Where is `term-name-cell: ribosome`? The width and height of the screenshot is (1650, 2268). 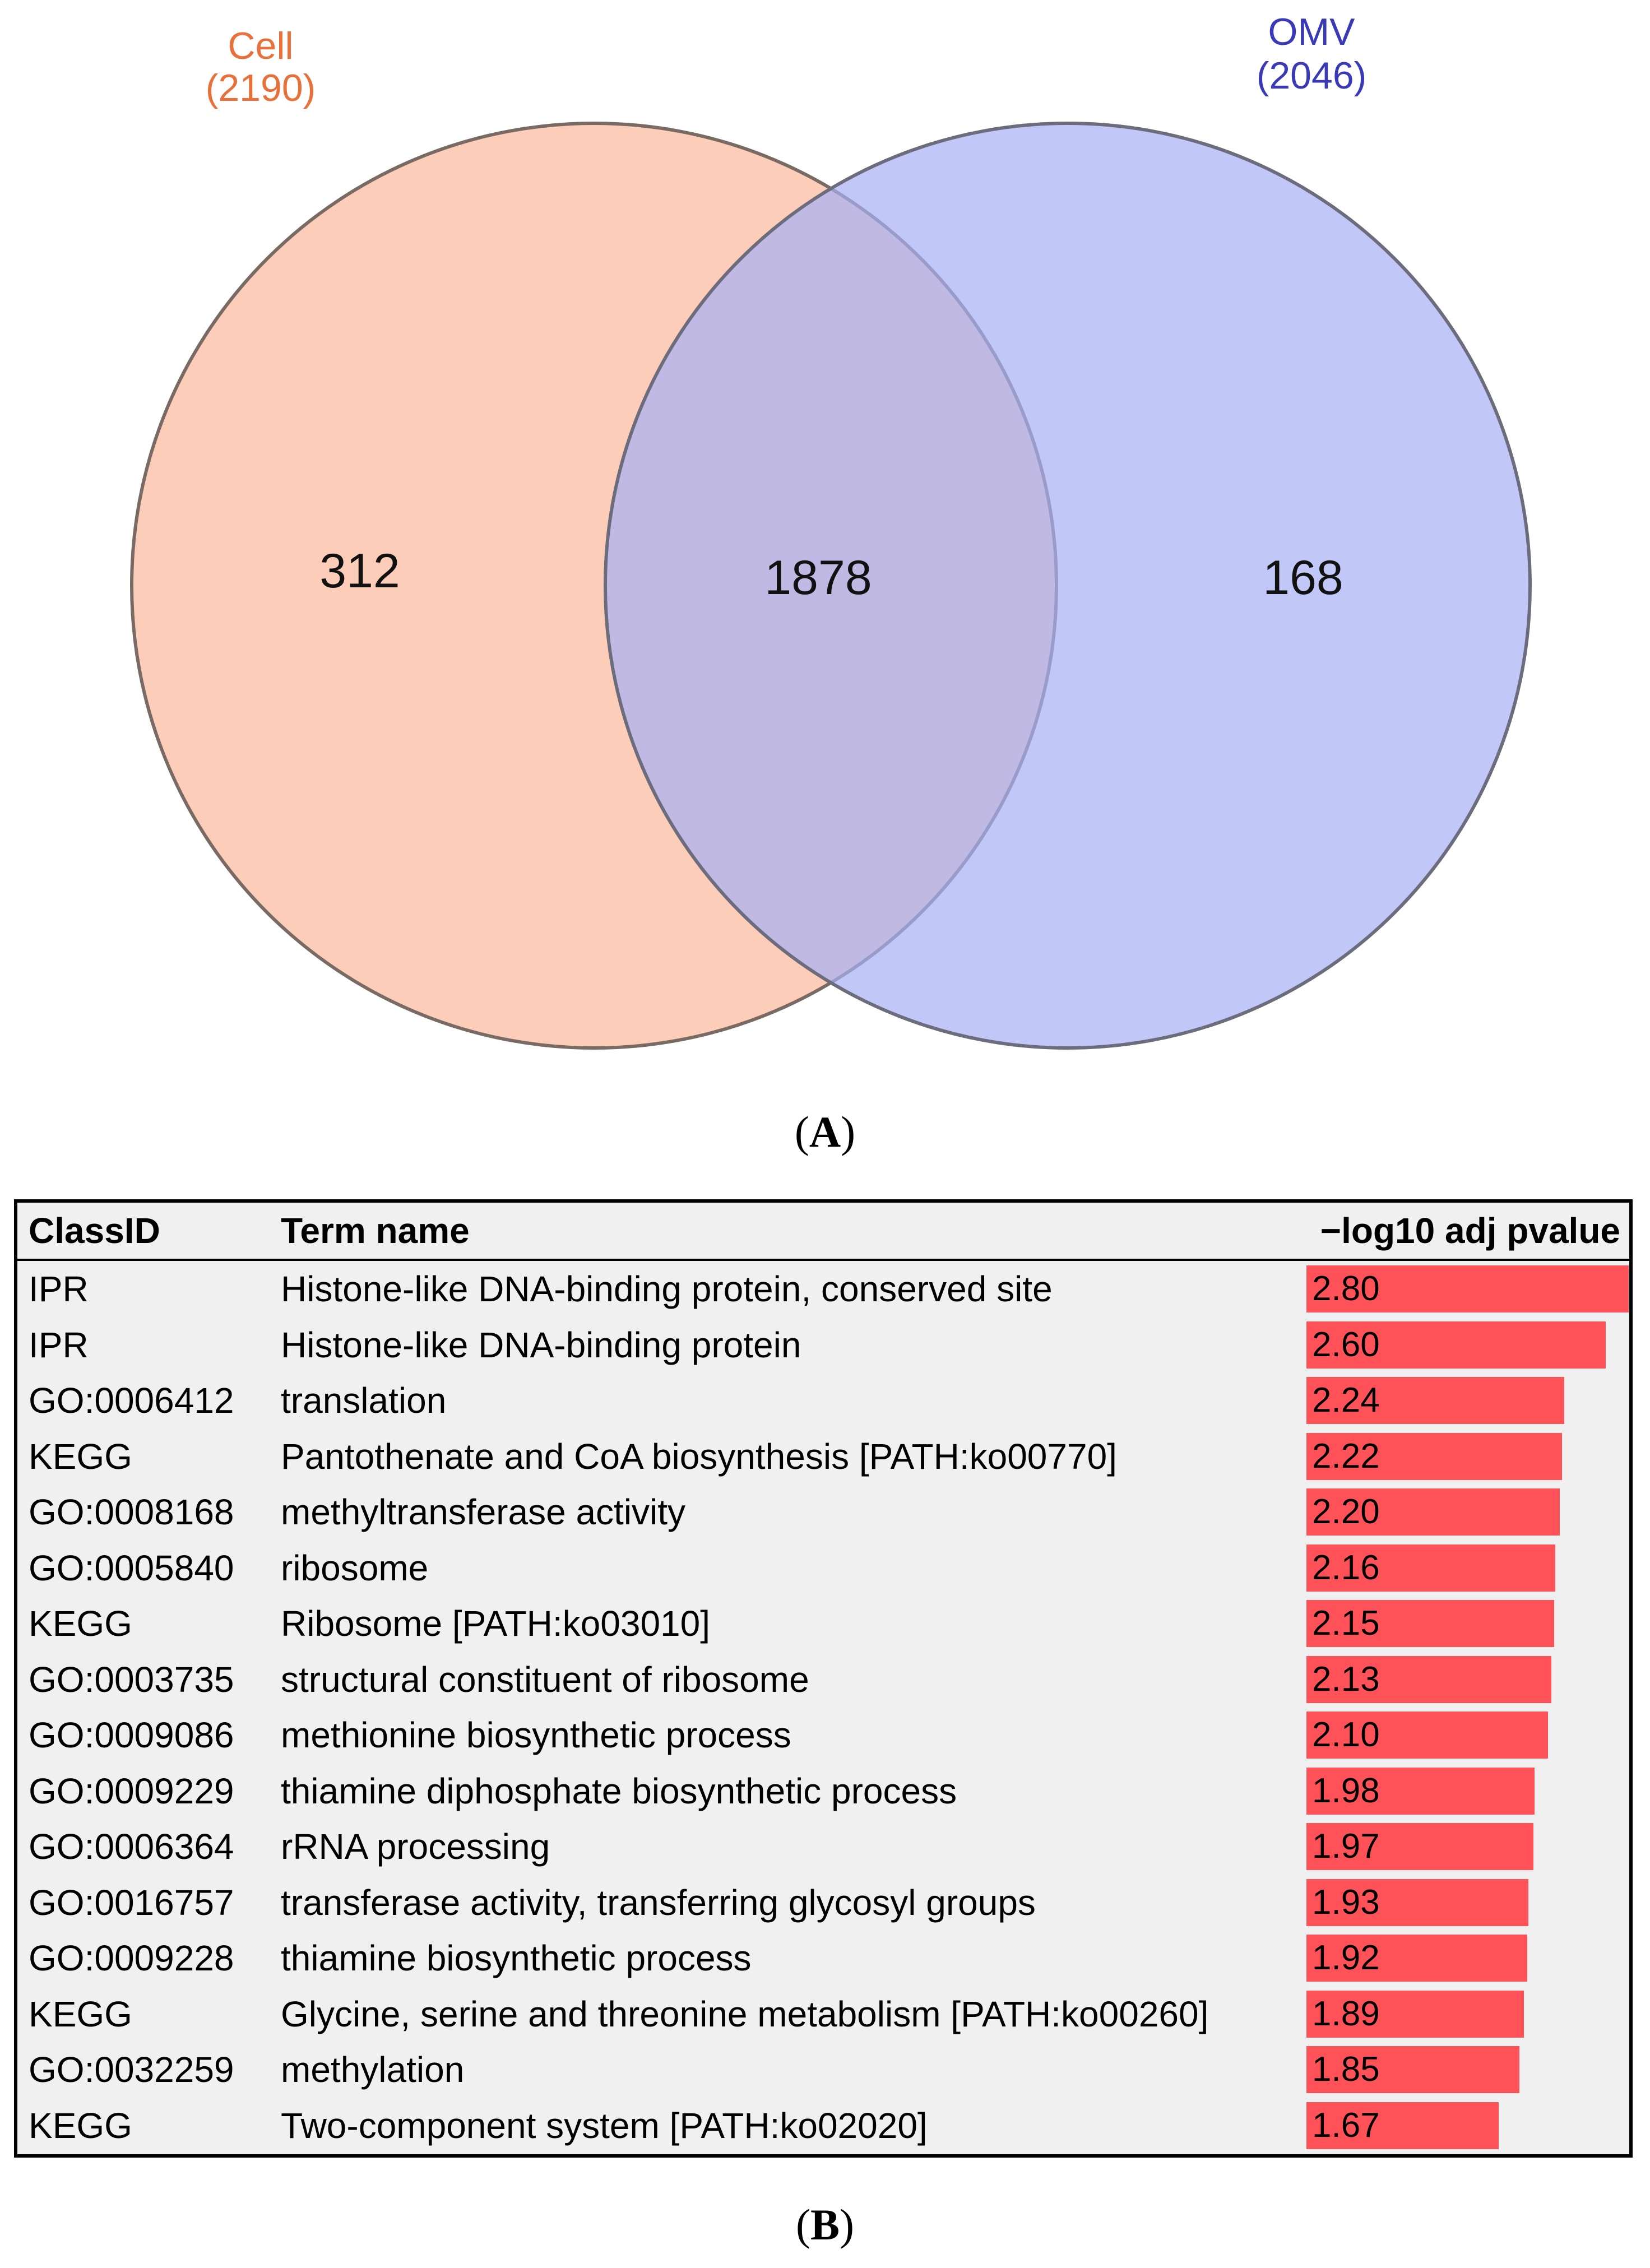
term-name-cell: ribosome is located at coordinates (355, 1567).